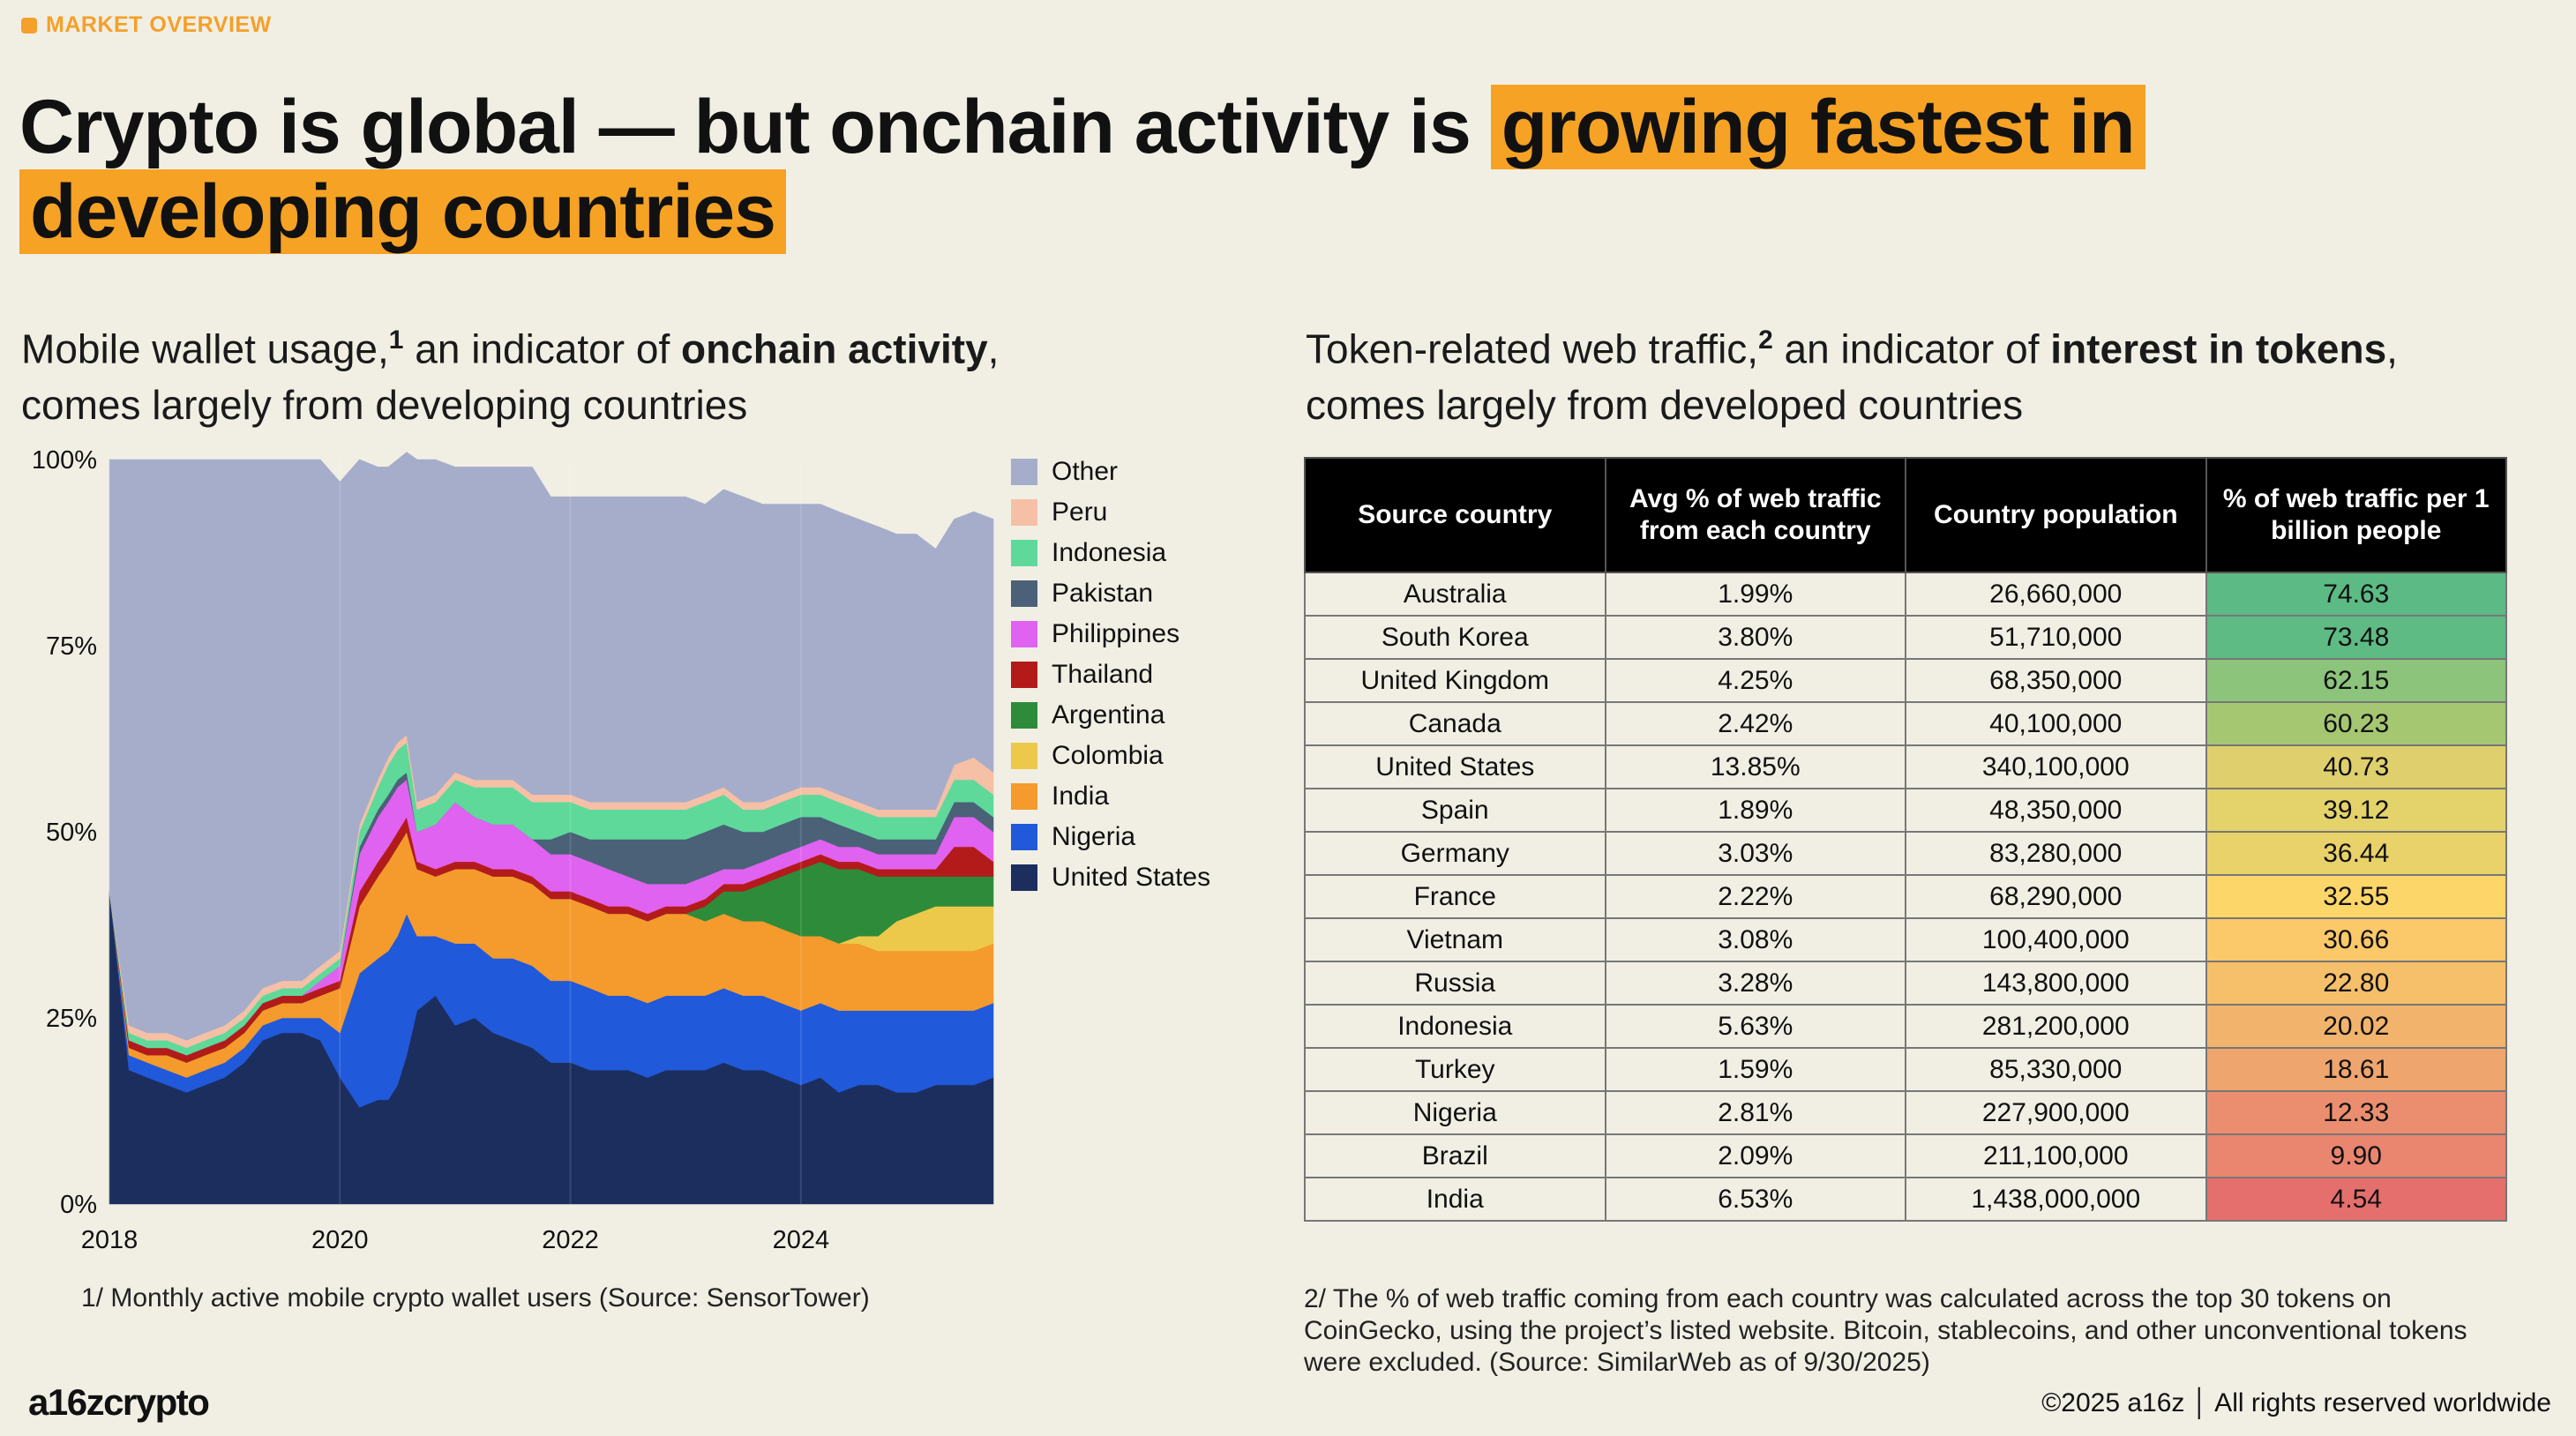 This screenshot has width=2576, height=1436. Describe the element at coordinates (1455, 1069) in the screenshot. I see `country-cell: Turkey` at that location.